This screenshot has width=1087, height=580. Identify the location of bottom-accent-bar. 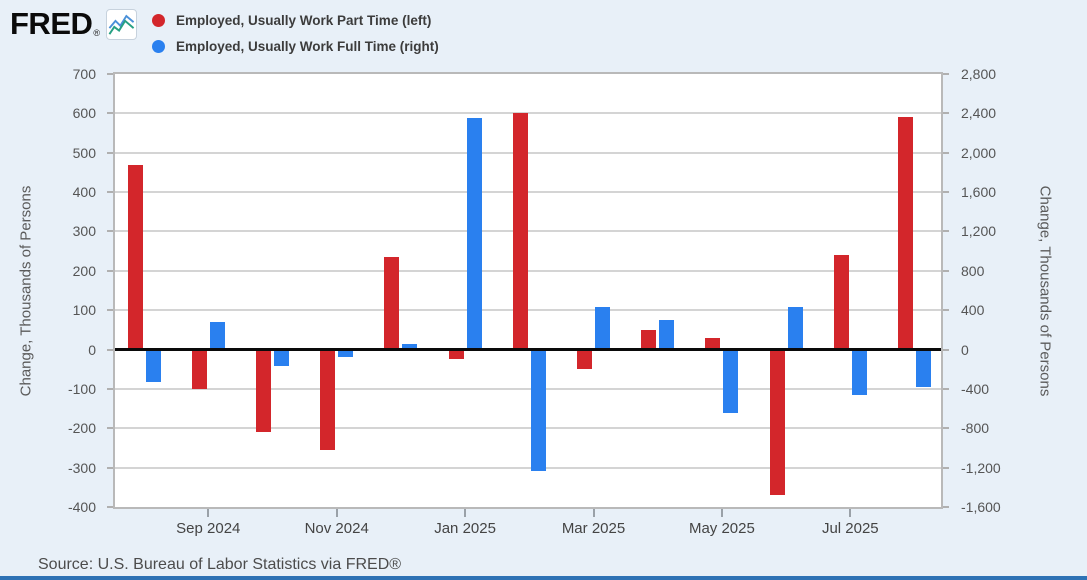
(543, 578).